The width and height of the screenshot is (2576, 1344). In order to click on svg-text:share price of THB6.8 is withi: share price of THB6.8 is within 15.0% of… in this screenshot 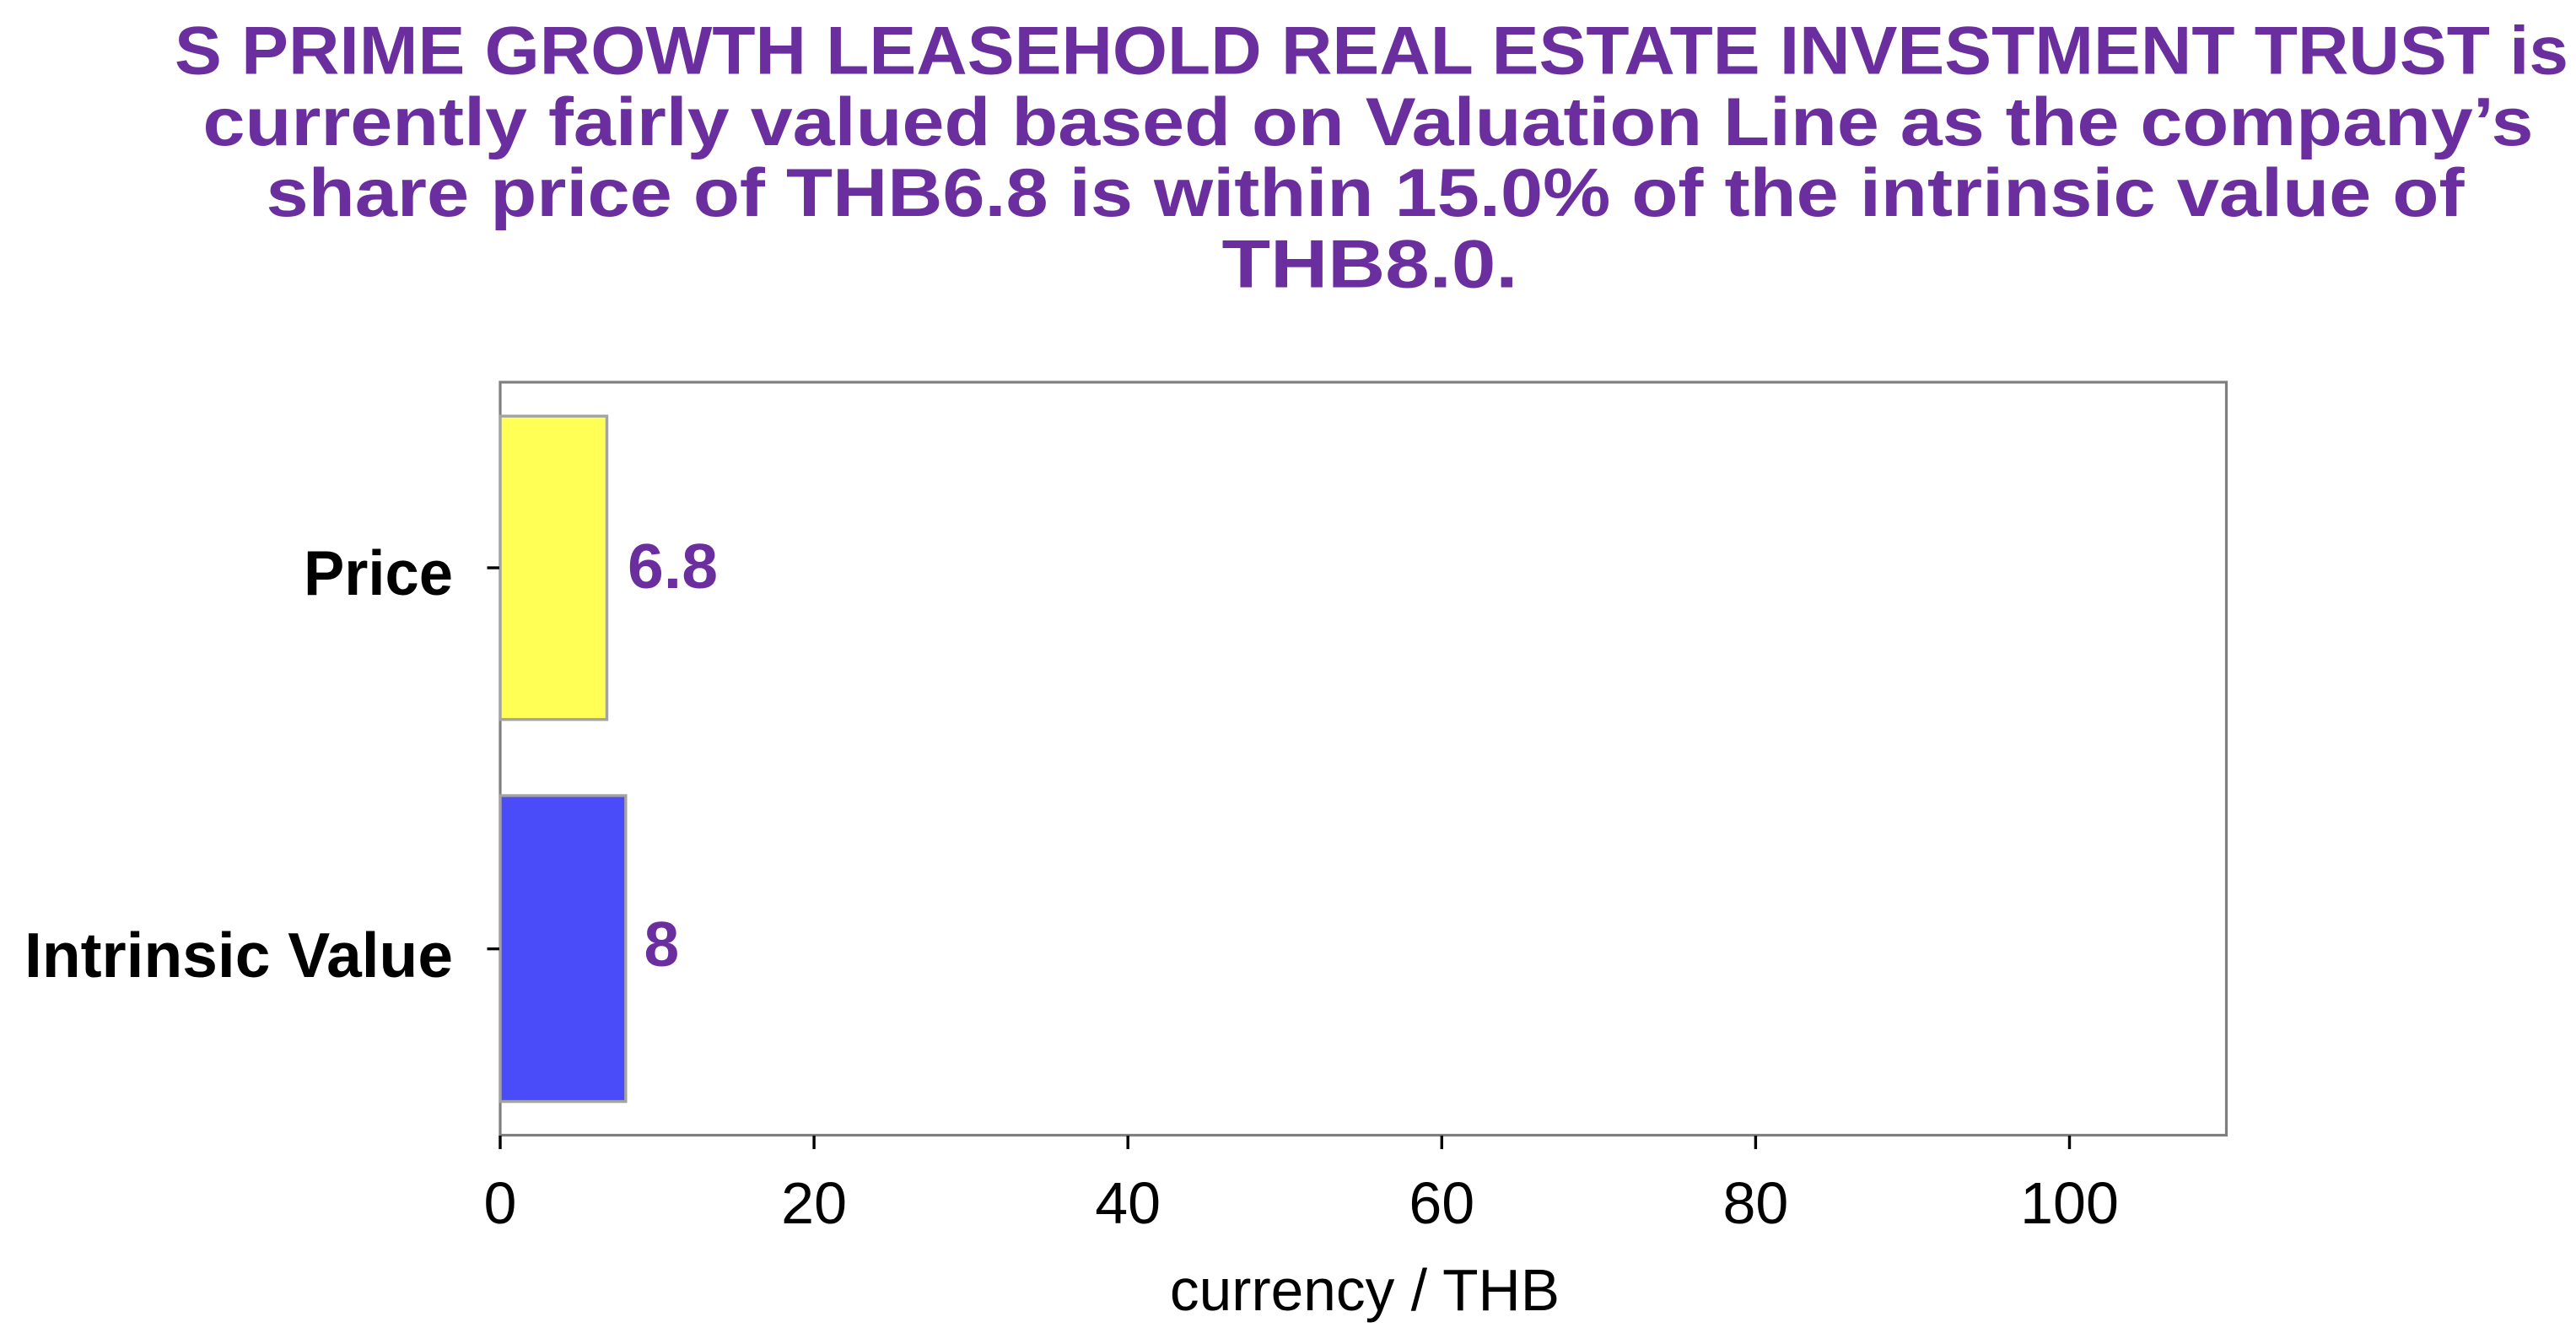, I will do `click(1366, 193)`.